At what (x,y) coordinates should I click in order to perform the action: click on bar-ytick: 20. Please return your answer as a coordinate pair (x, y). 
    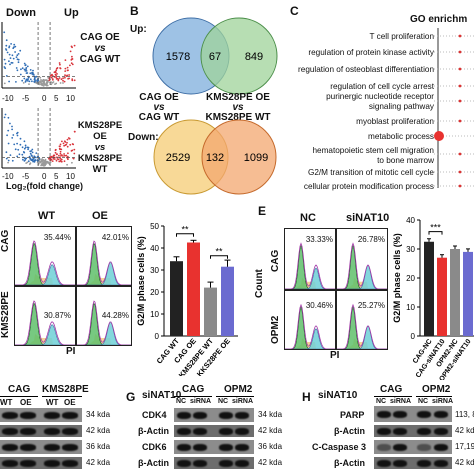
    Looking at the image, I should click on (410, 278).